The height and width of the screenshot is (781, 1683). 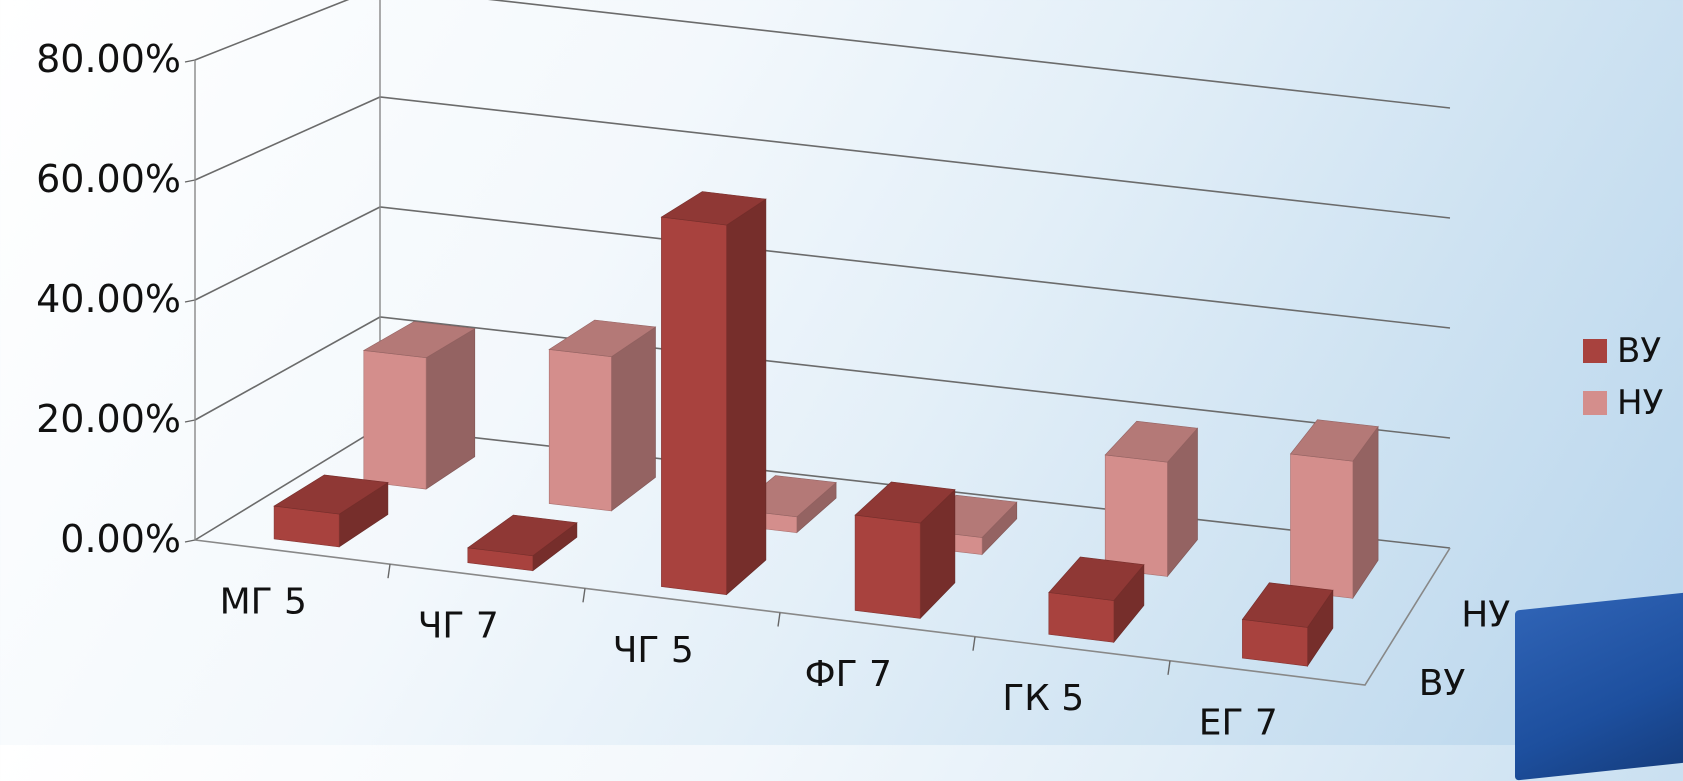 I want to click on y-tick-label: 80.00%, so click(x=108, y=59).